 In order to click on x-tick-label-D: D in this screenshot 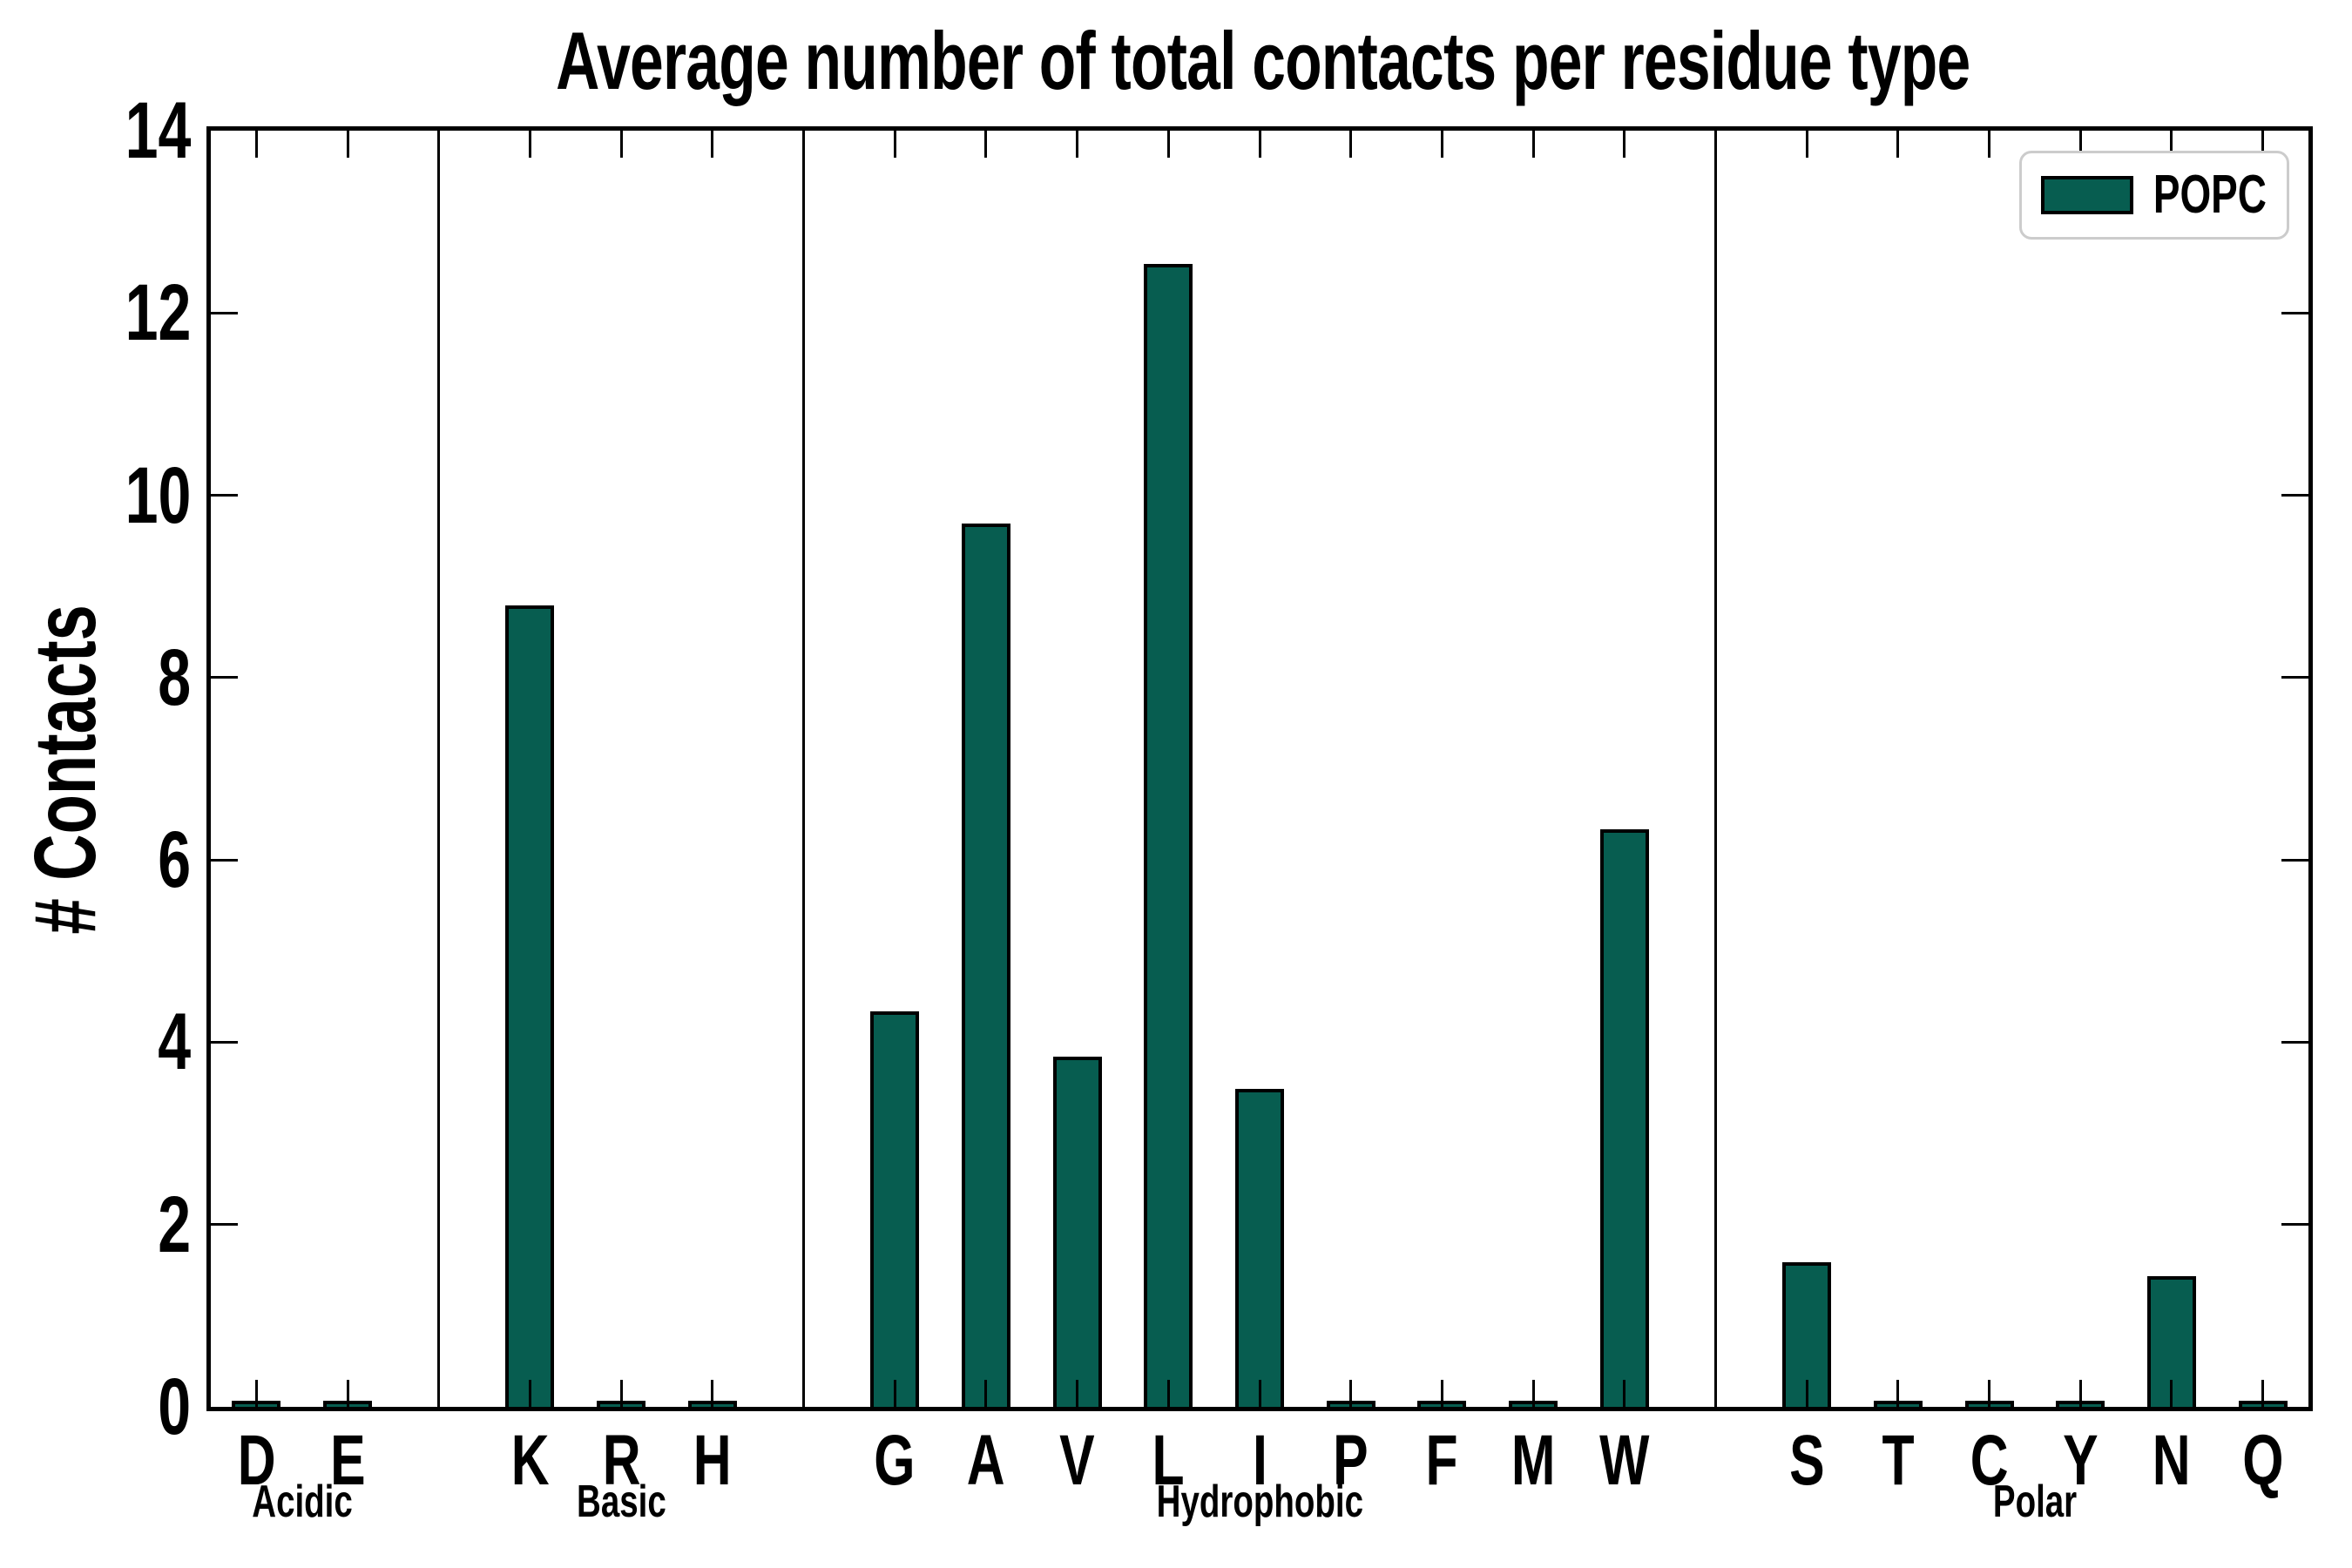, I will do `click(256, 1461)`.